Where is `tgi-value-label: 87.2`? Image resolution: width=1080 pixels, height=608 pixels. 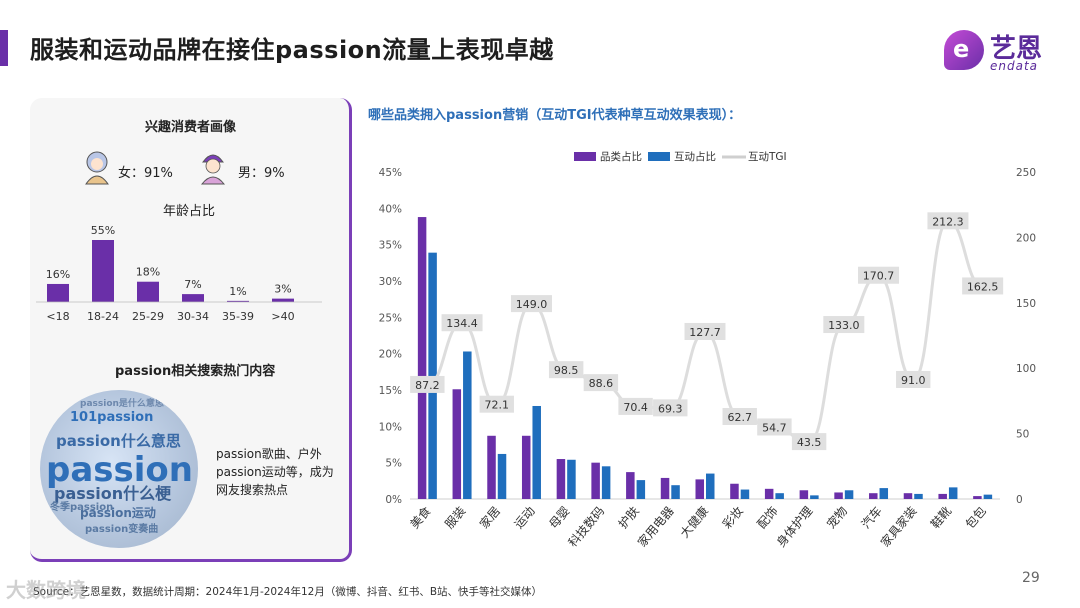 tgi-value-label: 87.2 is located at coordinates (427, 385).